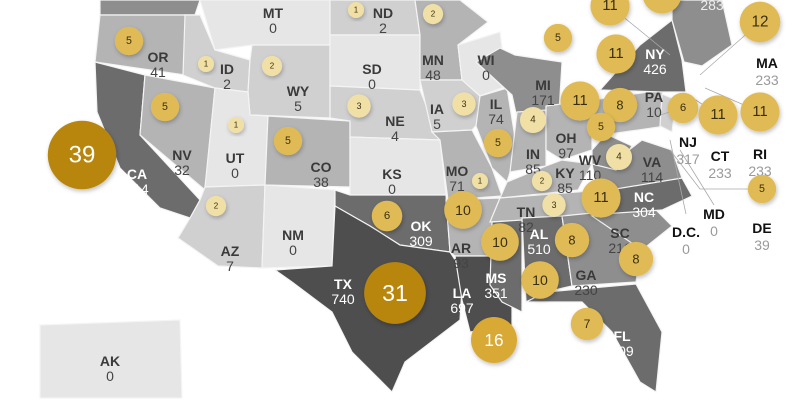 The width and height of the screenshot is (800, 400). What do you see at coordinates (566, 138) in the screenshot?
I see `state-abbr: OH` at bounding box center [566, 138].